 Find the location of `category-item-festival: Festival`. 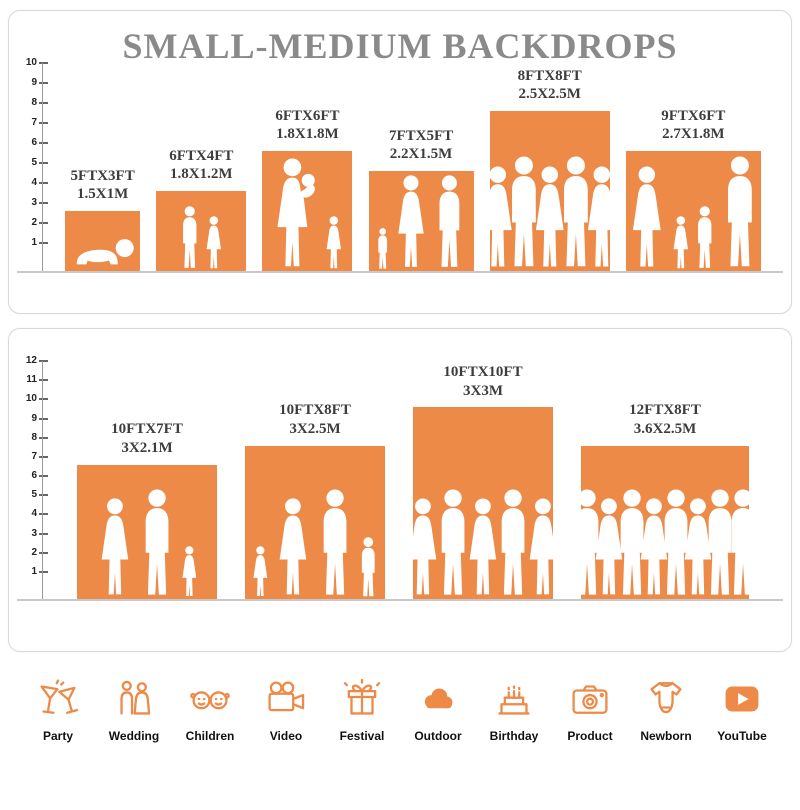

category-item-festival: Festival is located at coordinates (362, 710).